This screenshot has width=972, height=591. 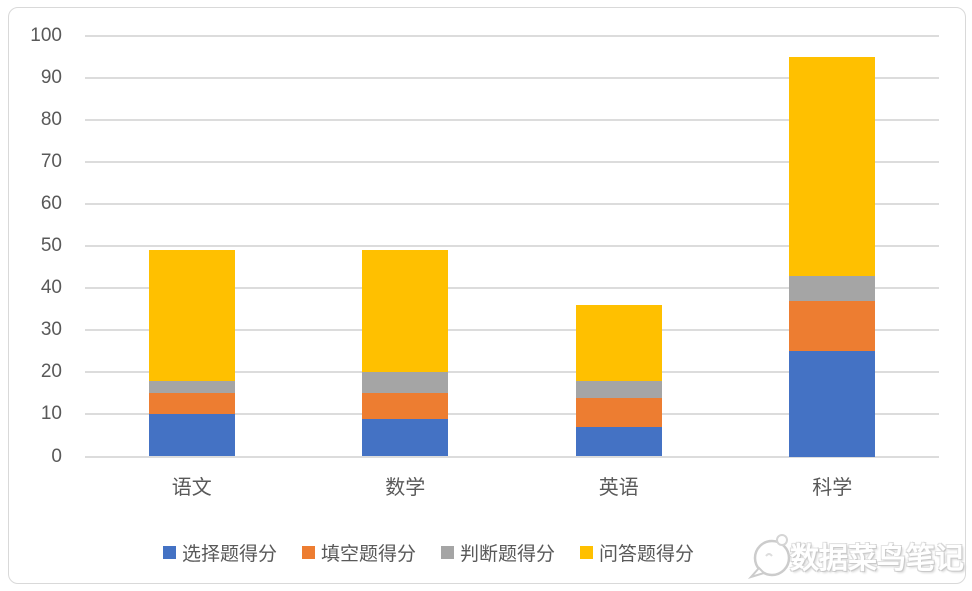 What do you see at coordinates (56, 456) in the screenshot?
I see `y-axis-tick-label: 0` at bounding box center [56, 456].